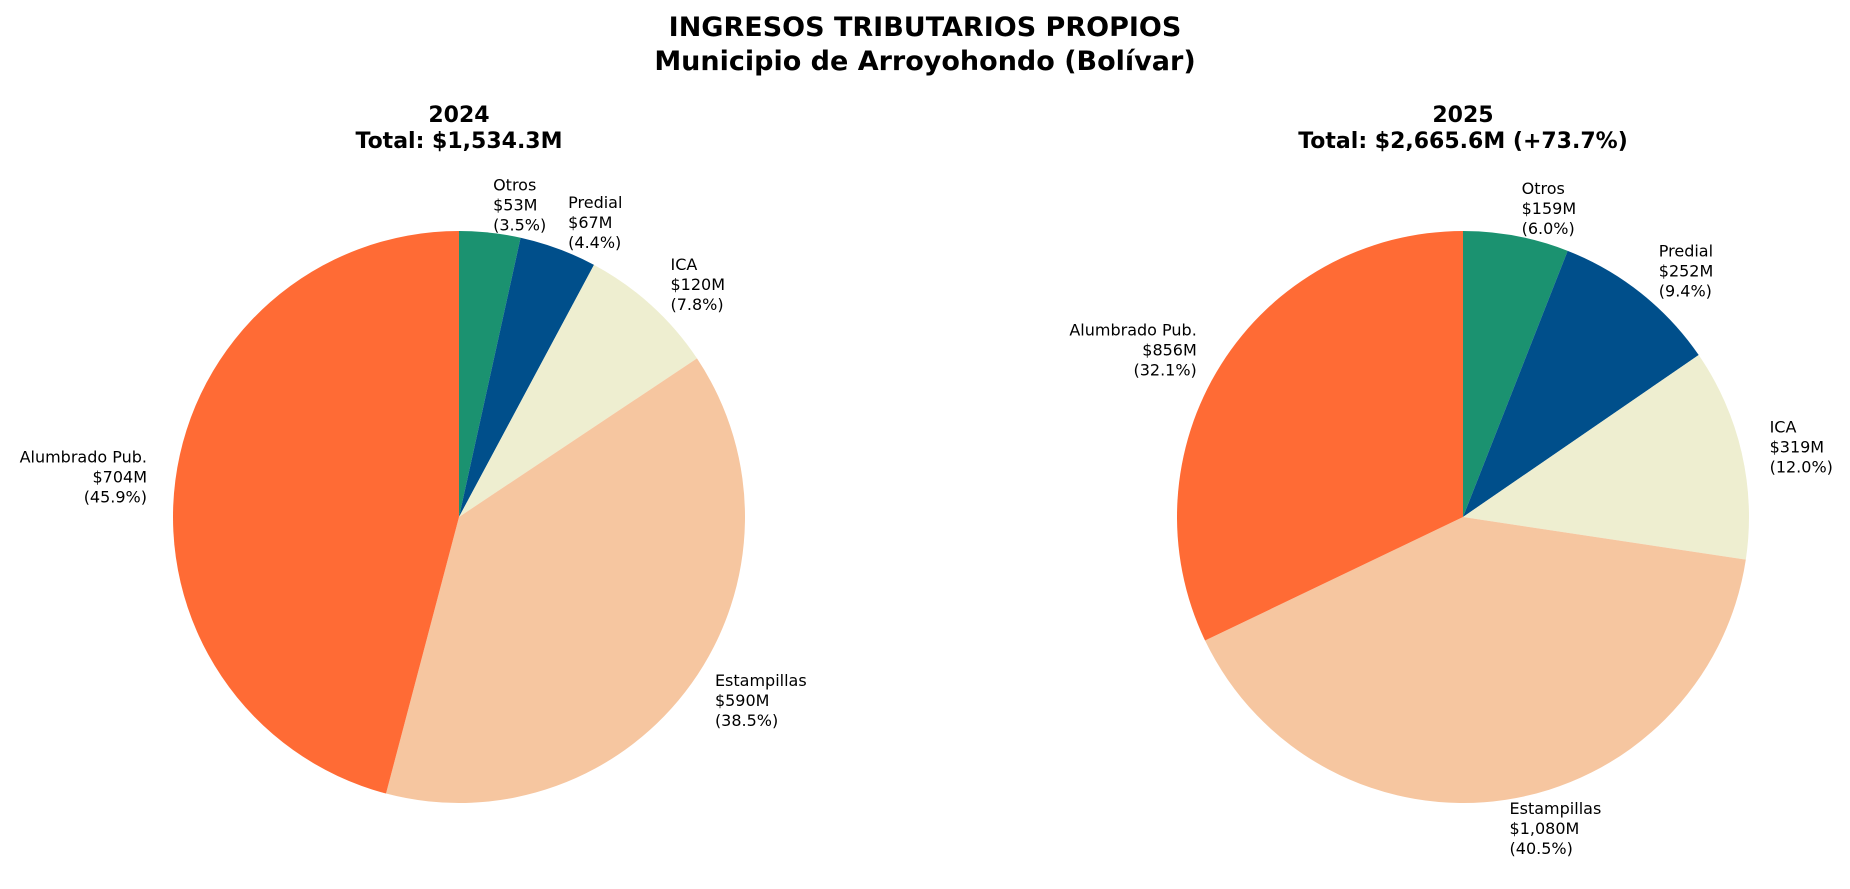  I want to click on slice-label: Estampillas $1,080M (40.5%), so click(1556, 828).